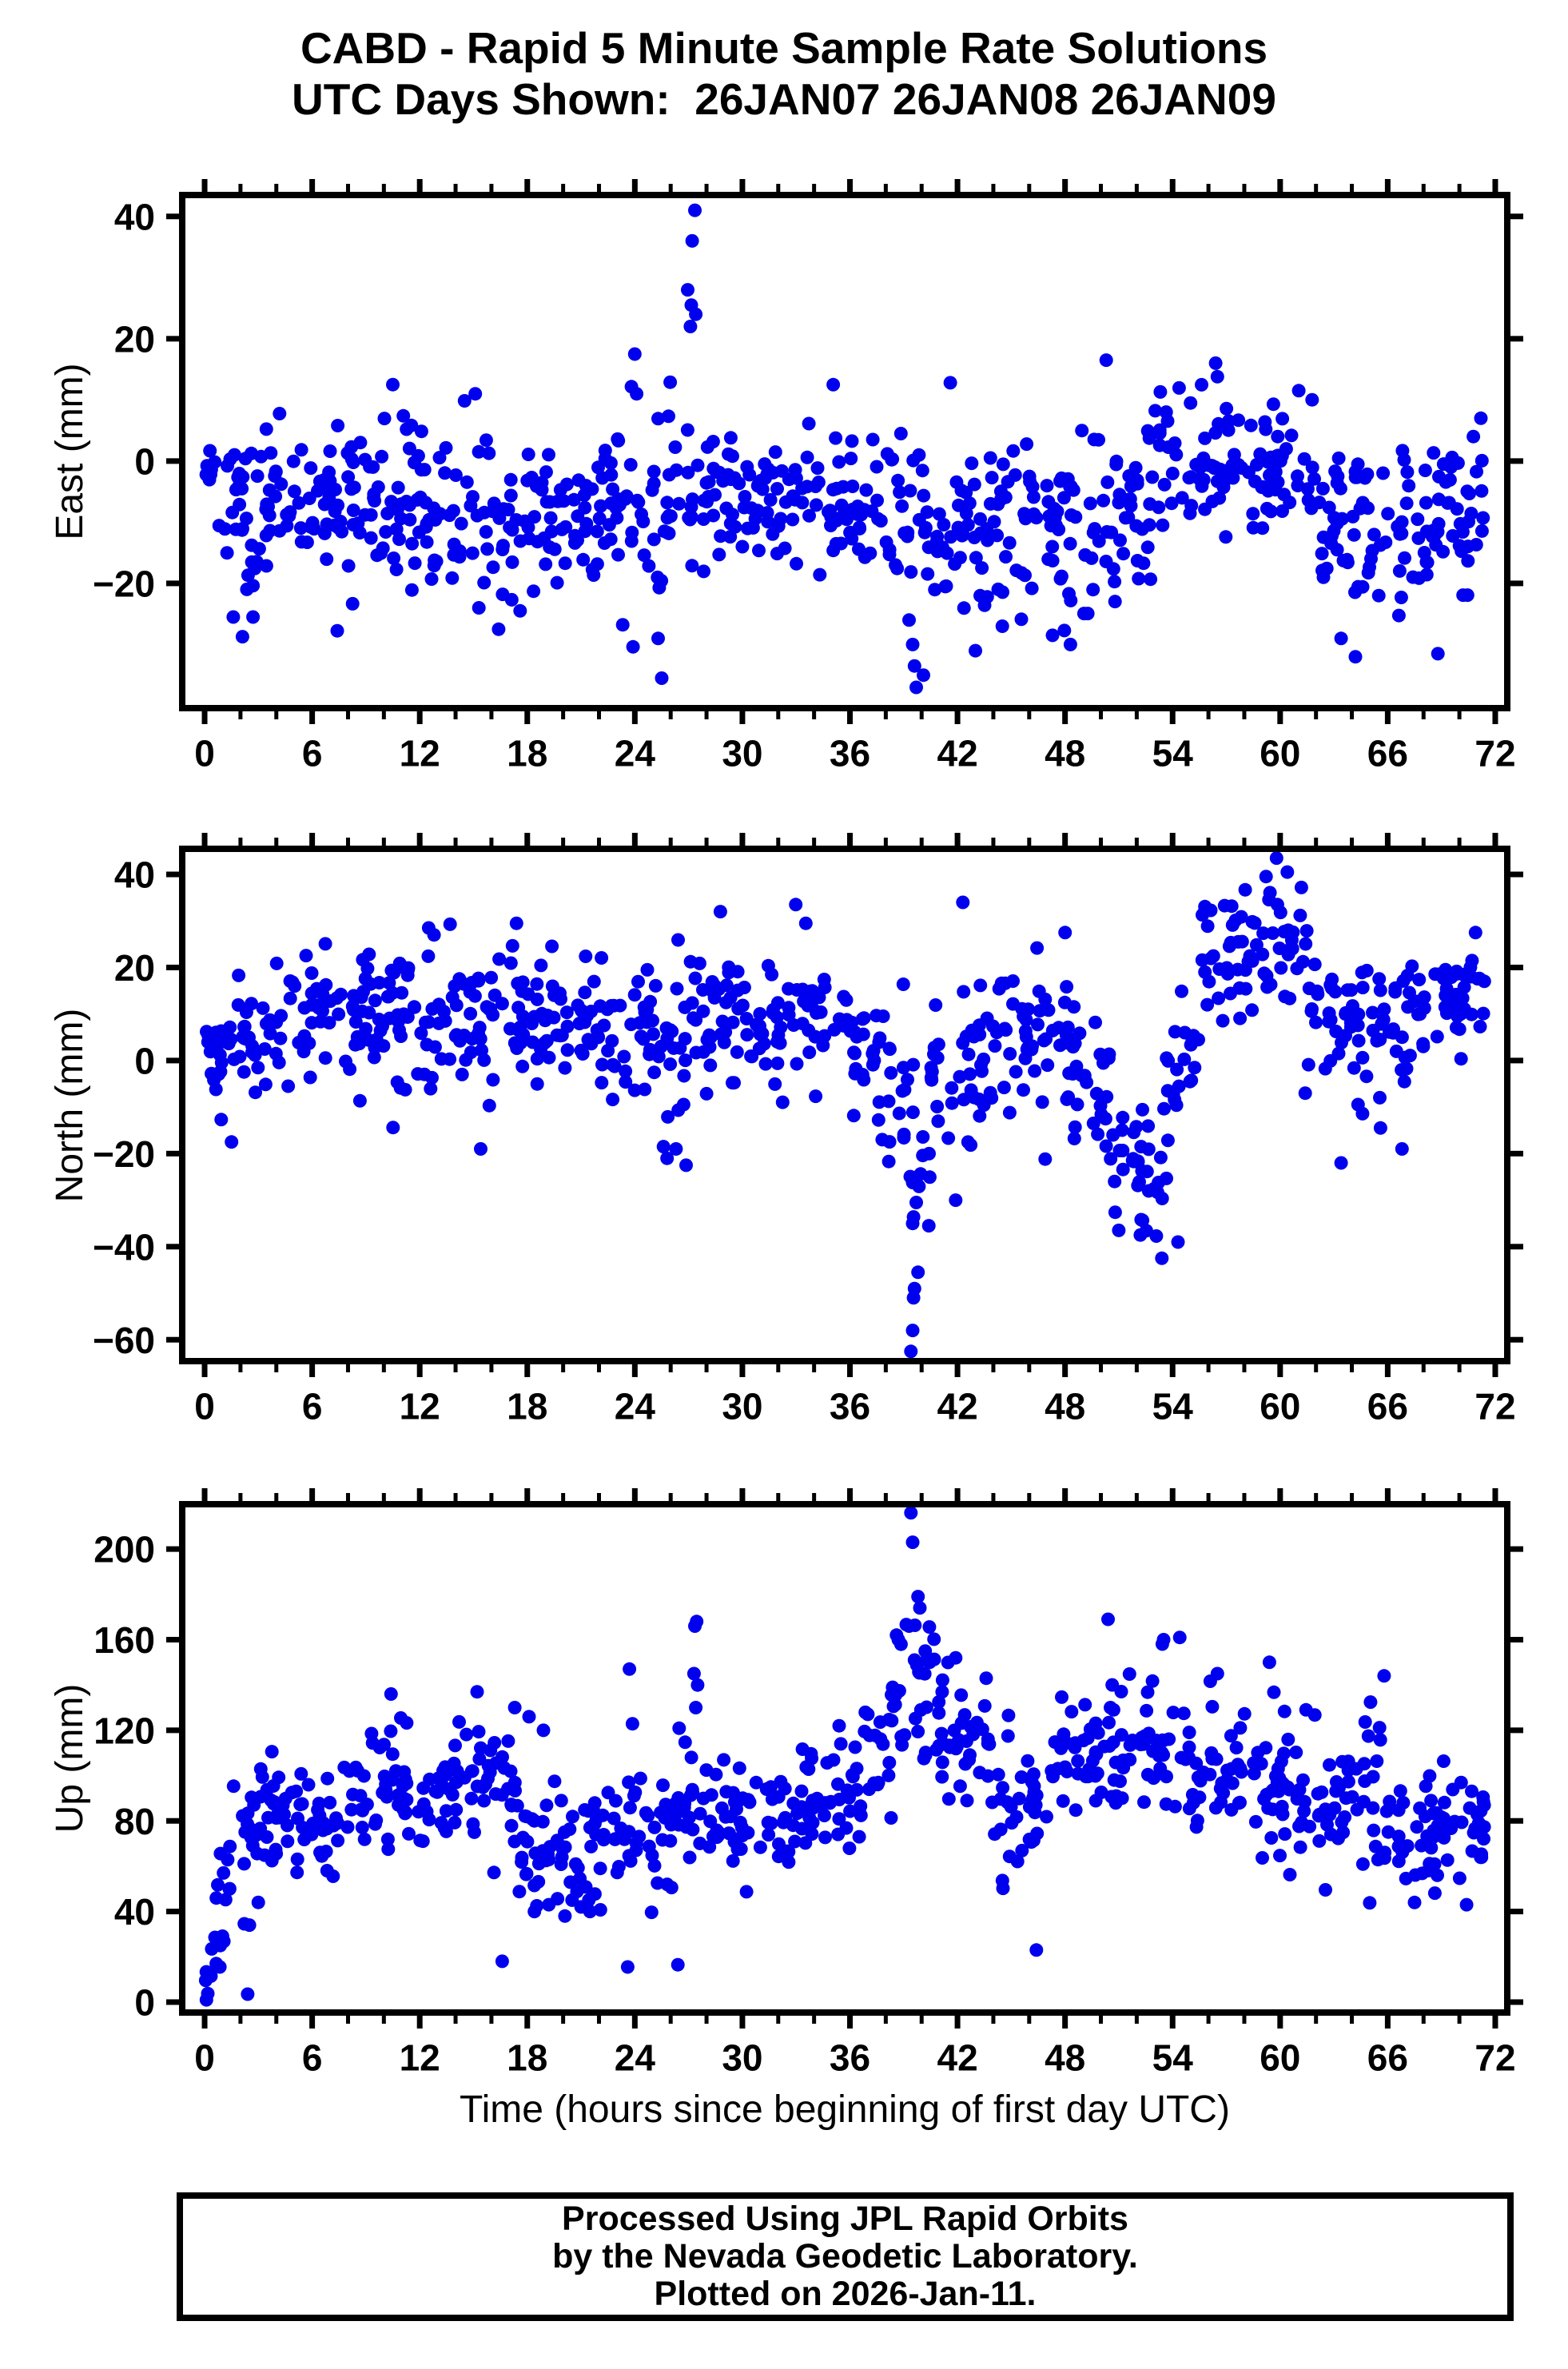  Describe the element at coordinates (784, 99) in the screenshot. I see `chart-subtitle: UTC Days Shown: 26JAN07 26JAN08 26JAN09` at that location.